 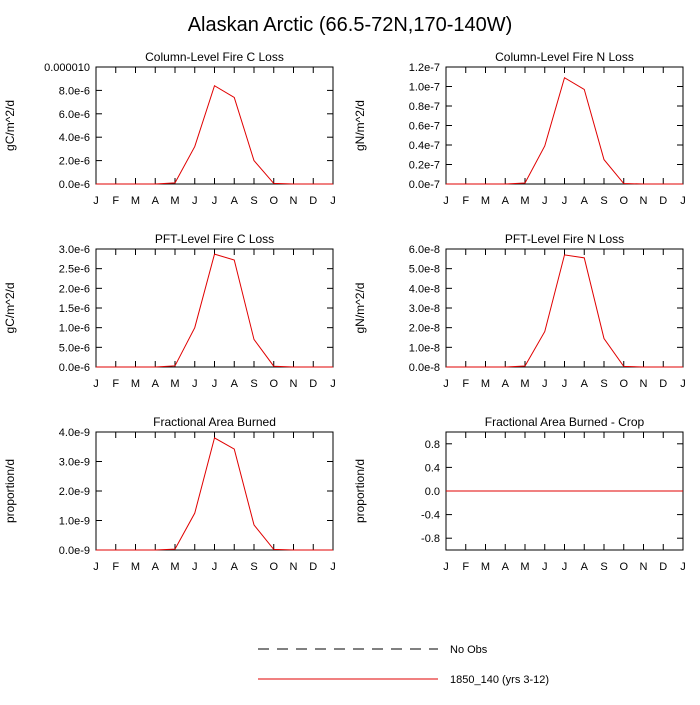 What do you see at coordinates (74, 348) in the screenshot?
I see `y-tick-label: 5.0e-6` at bounding box center [74, 348].